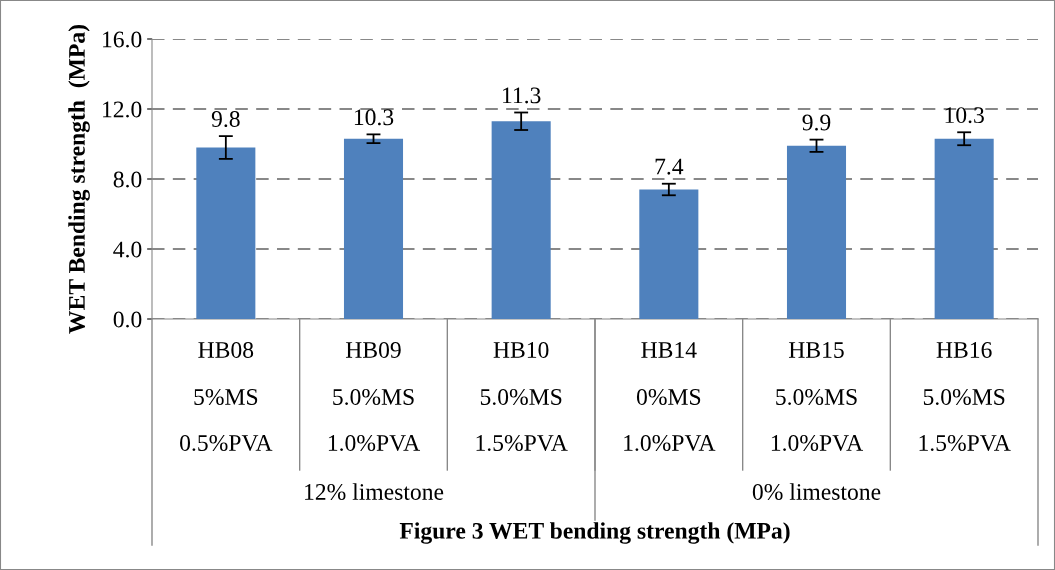 The image size is (1055, 570). I want to click on category-label: HB10 5.0%MS 1.5%PVA, so click(522, 396).